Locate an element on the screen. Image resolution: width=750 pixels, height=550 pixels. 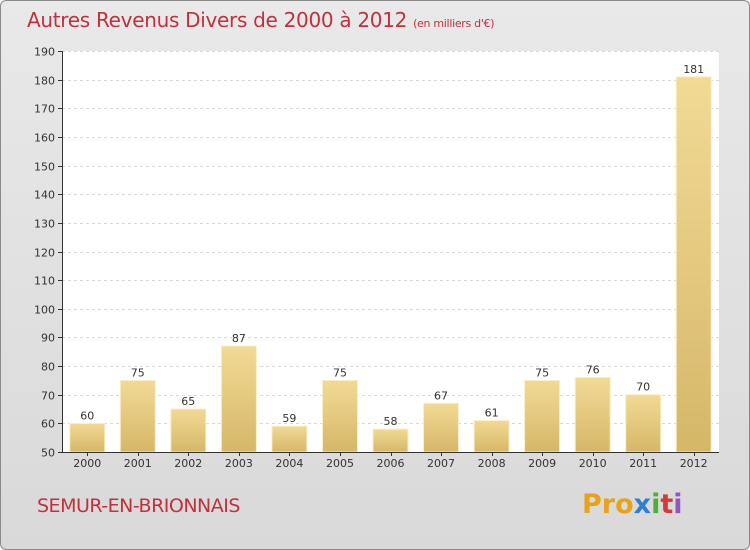
y-tick-label: 80 is located at coordinates (48, 367).